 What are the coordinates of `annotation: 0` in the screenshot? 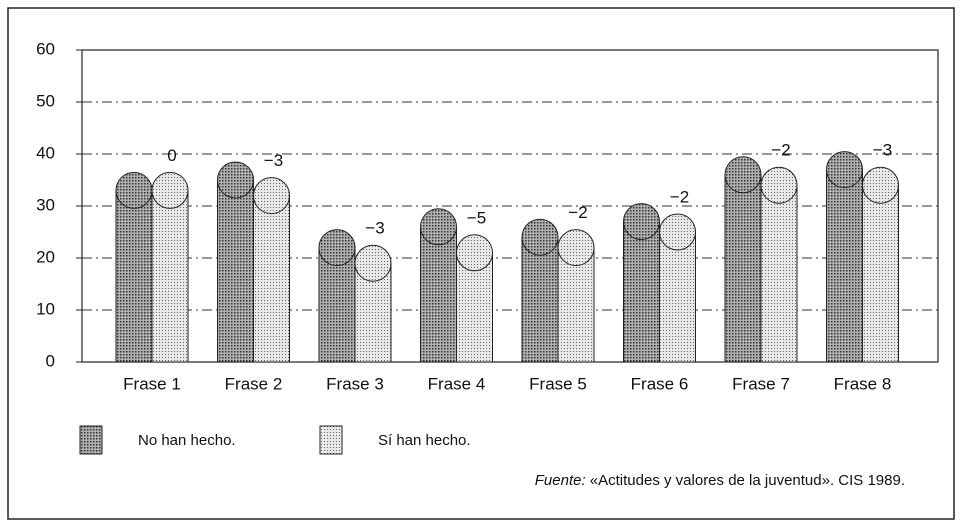 It's located at (171, 155).